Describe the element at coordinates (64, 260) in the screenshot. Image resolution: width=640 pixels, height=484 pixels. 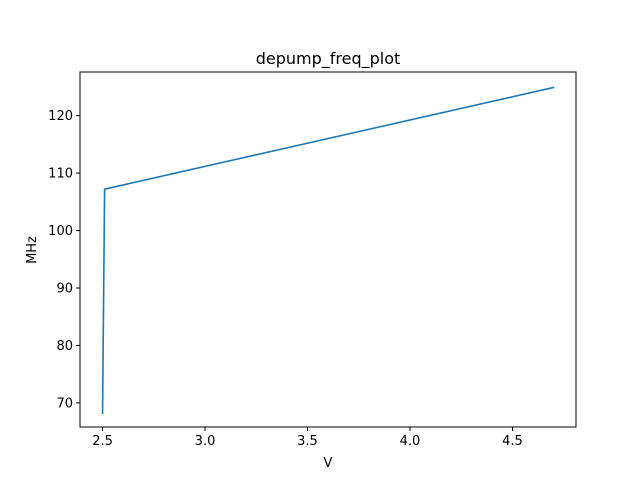
I see `y-axis: 70 80 90 100 110 120` at that location.